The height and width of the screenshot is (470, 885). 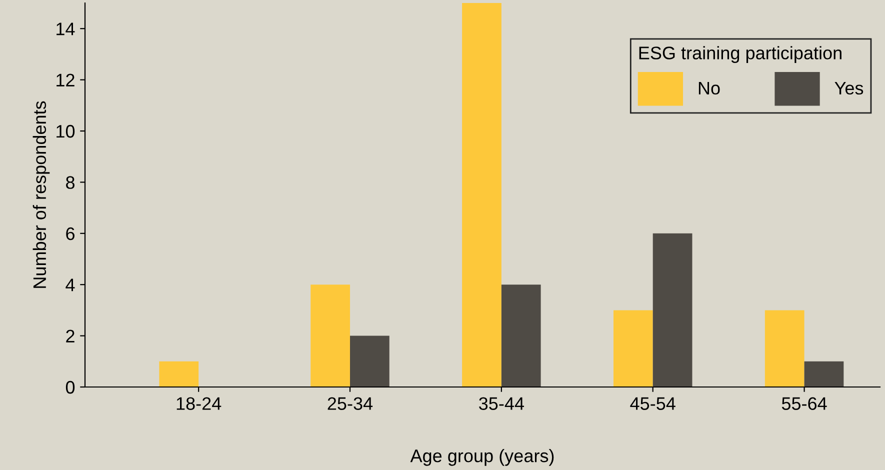 What do you see at coordinates (501, 403) in the screenshot?
I see `x-tick-label: 35-44` at bounding box center [501, 403].